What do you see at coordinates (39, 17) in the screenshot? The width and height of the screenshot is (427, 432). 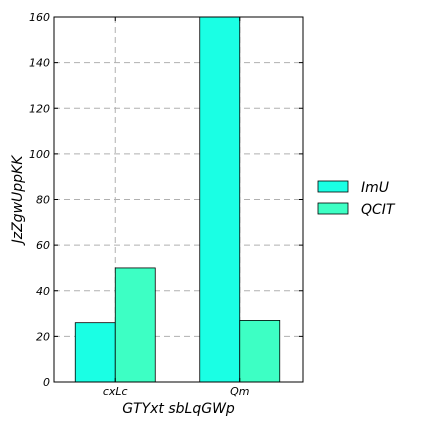 I see `y-tick-label: 160` at bounding box center [39, 17].